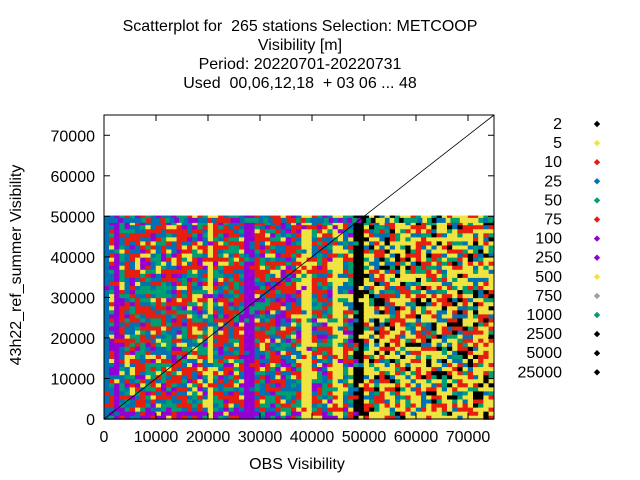 The width and height of the screenshot is (640, 480). Describe the element at coordinates (208, 437) in the screenshot. I see `x-tick-label: 20000` at that location.